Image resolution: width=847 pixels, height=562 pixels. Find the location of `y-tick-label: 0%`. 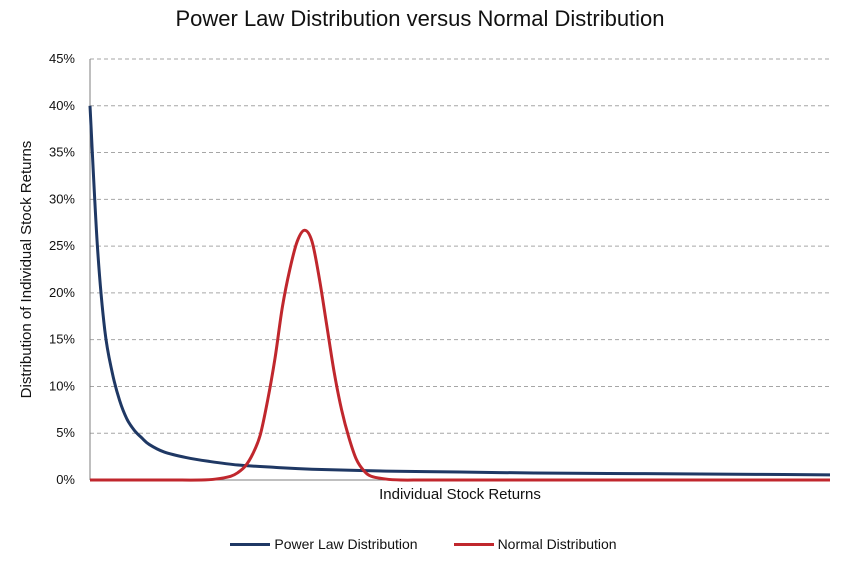

y-tick-label: 0% is located at coordinates (65, 479).